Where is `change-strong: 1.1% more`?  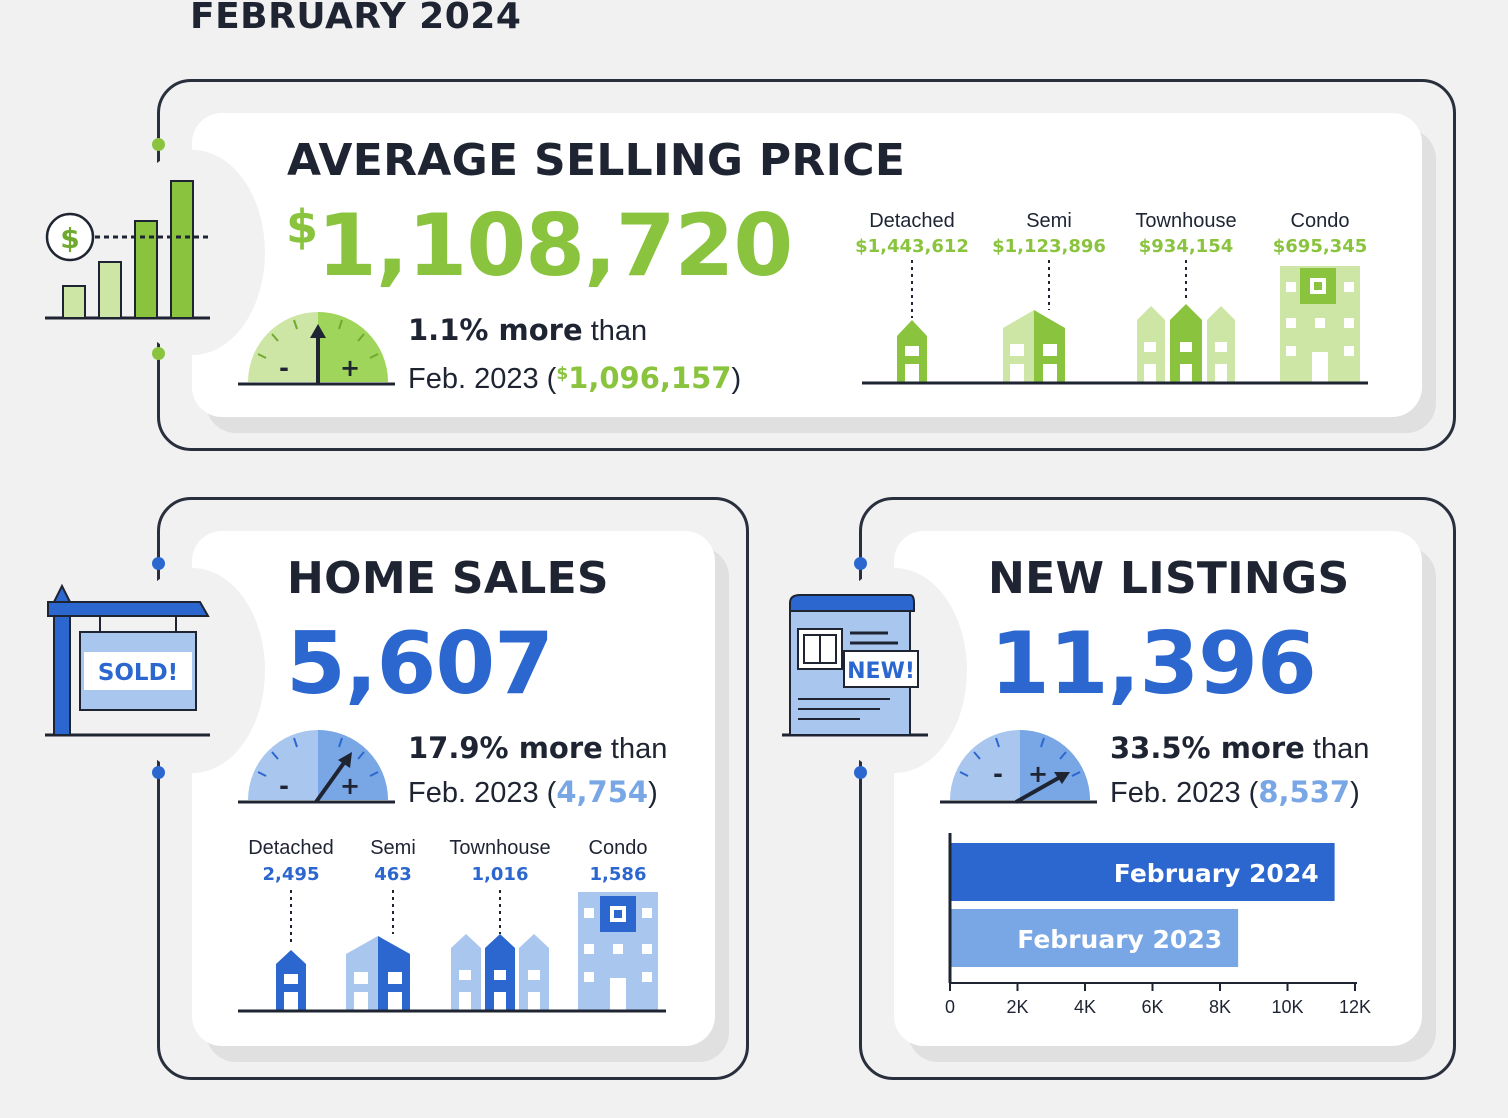
change-strong: 1.1% more is located at coordinates (495, 330).